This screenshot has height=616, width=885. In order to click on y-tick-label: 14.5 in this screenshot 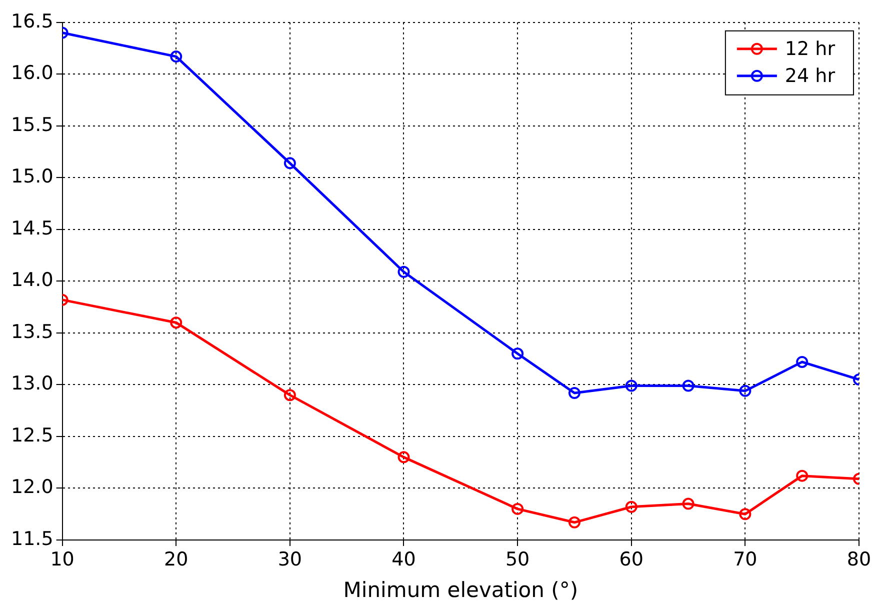, I will do `click(32, 228)`.